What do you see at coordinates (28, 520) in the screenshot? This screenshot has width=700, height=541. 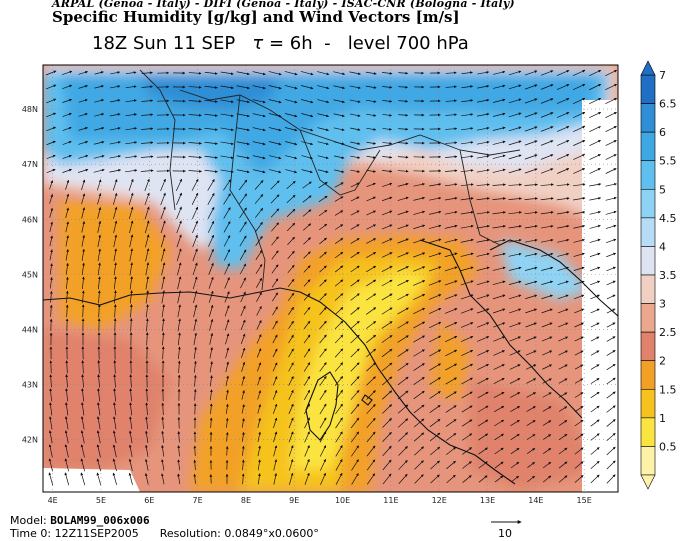 I see `model-label: Model:` at bounding box center [28, 520].